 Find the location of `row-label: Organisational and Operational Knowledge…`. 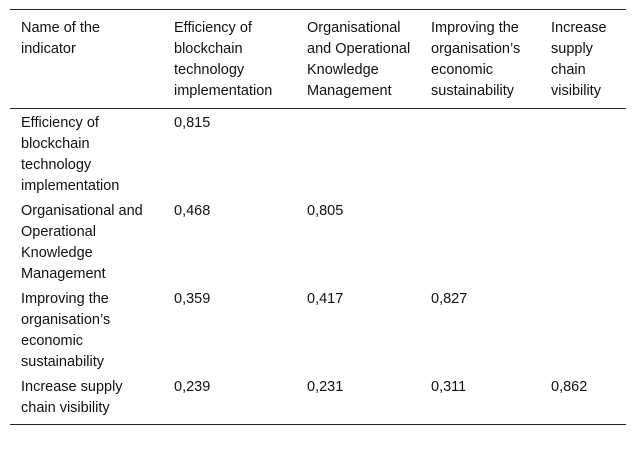

row-label: Organisational and Operational Knowledge… is located at coordinates (82, 242).